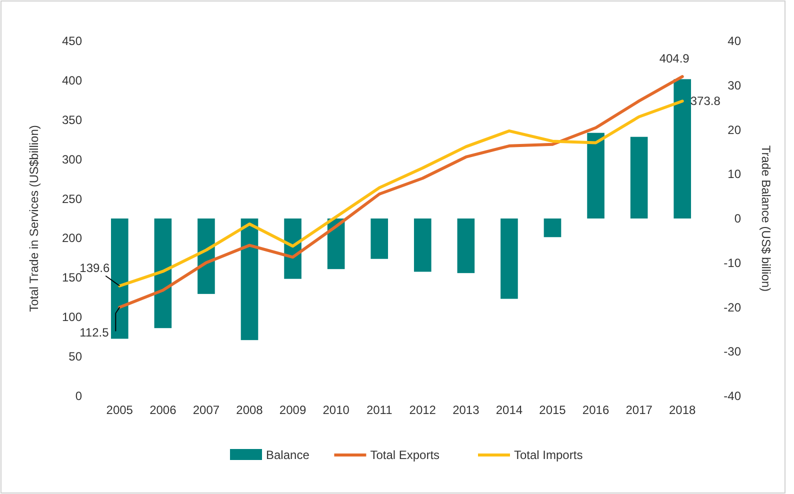  I want to click on x-tick-label: 2016, so click(596, 410).